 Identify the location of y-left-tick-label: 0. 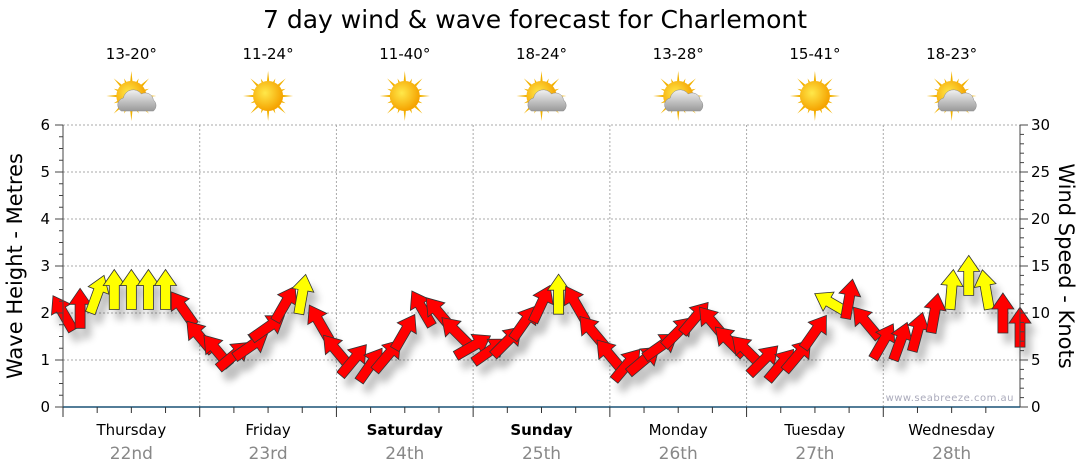
(45, 407).